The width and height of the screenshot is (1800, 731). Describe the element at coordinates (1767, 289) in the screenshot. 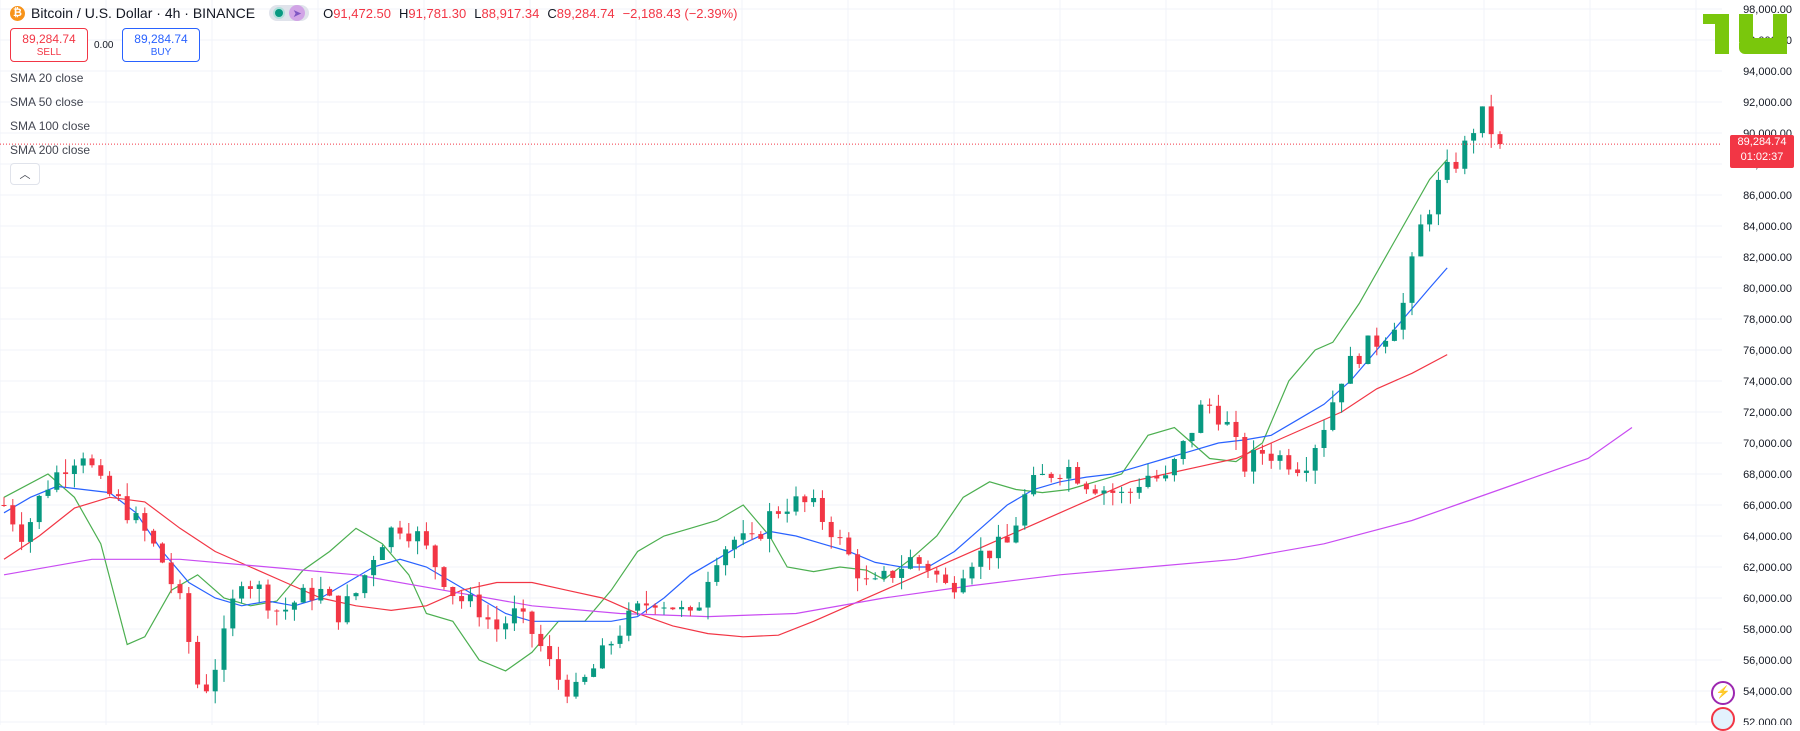

I see `y-tick-label: 80,000.00` at that location.